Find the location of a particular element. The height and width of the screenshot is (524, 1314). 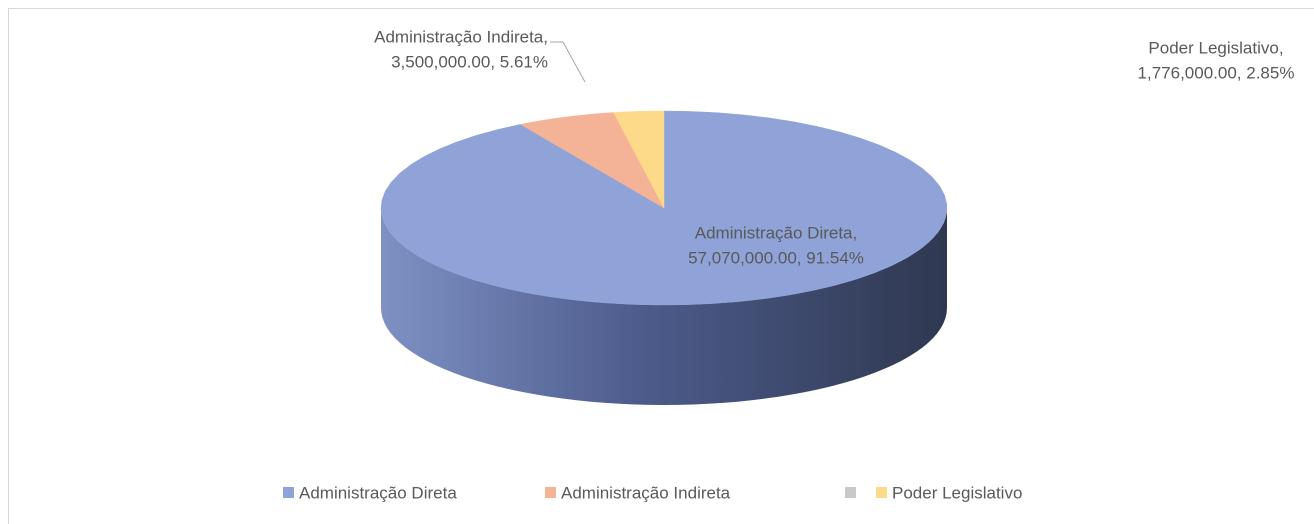

legend-label: Administração Indireta is located at coordinates (646, 492).